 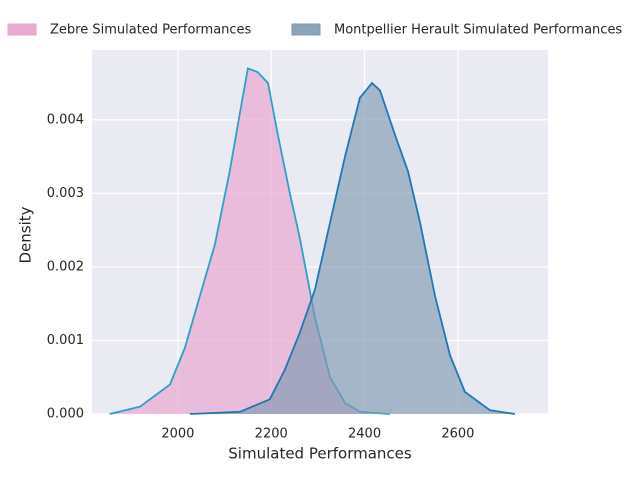 I want to click on x-tick-label: 2200, so click(x=271, y=434).